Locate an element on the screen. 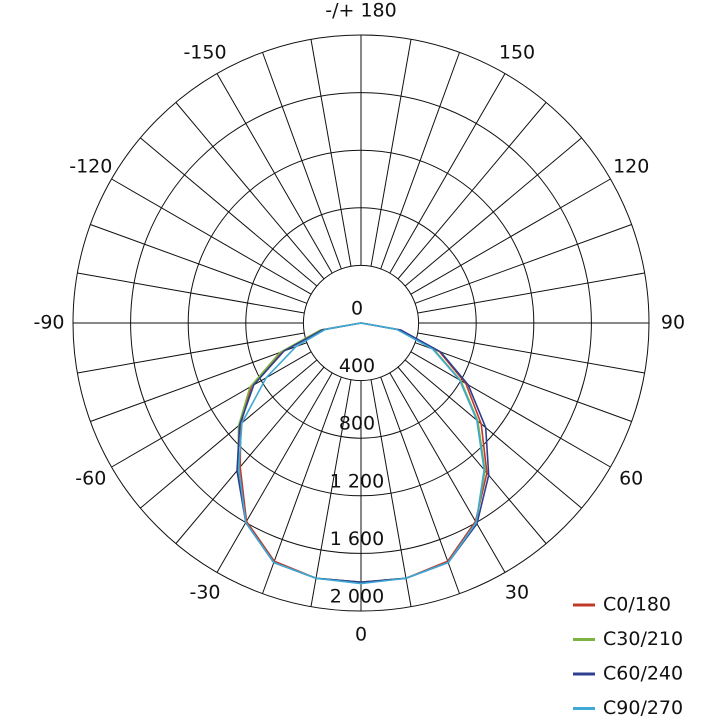  theta-tick-label: -150 is located at coordinates (204, 52).